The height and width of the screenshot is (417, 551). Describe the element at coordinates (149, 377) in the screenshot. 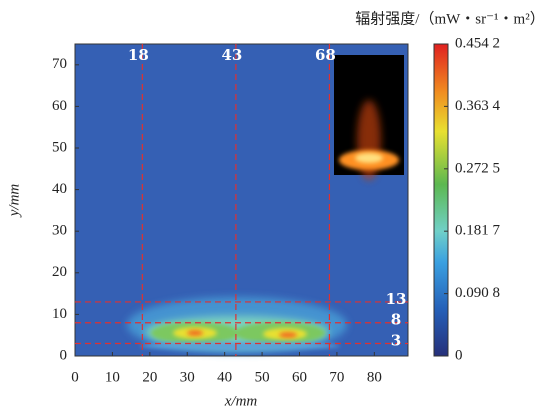

I see `x-tick-label: 20` at that location.